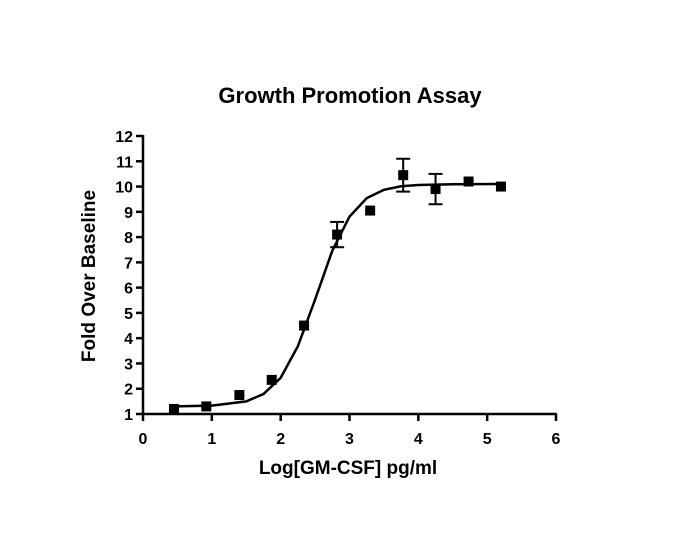  I want to click on x-tick-label: 0, so click(143, 439).